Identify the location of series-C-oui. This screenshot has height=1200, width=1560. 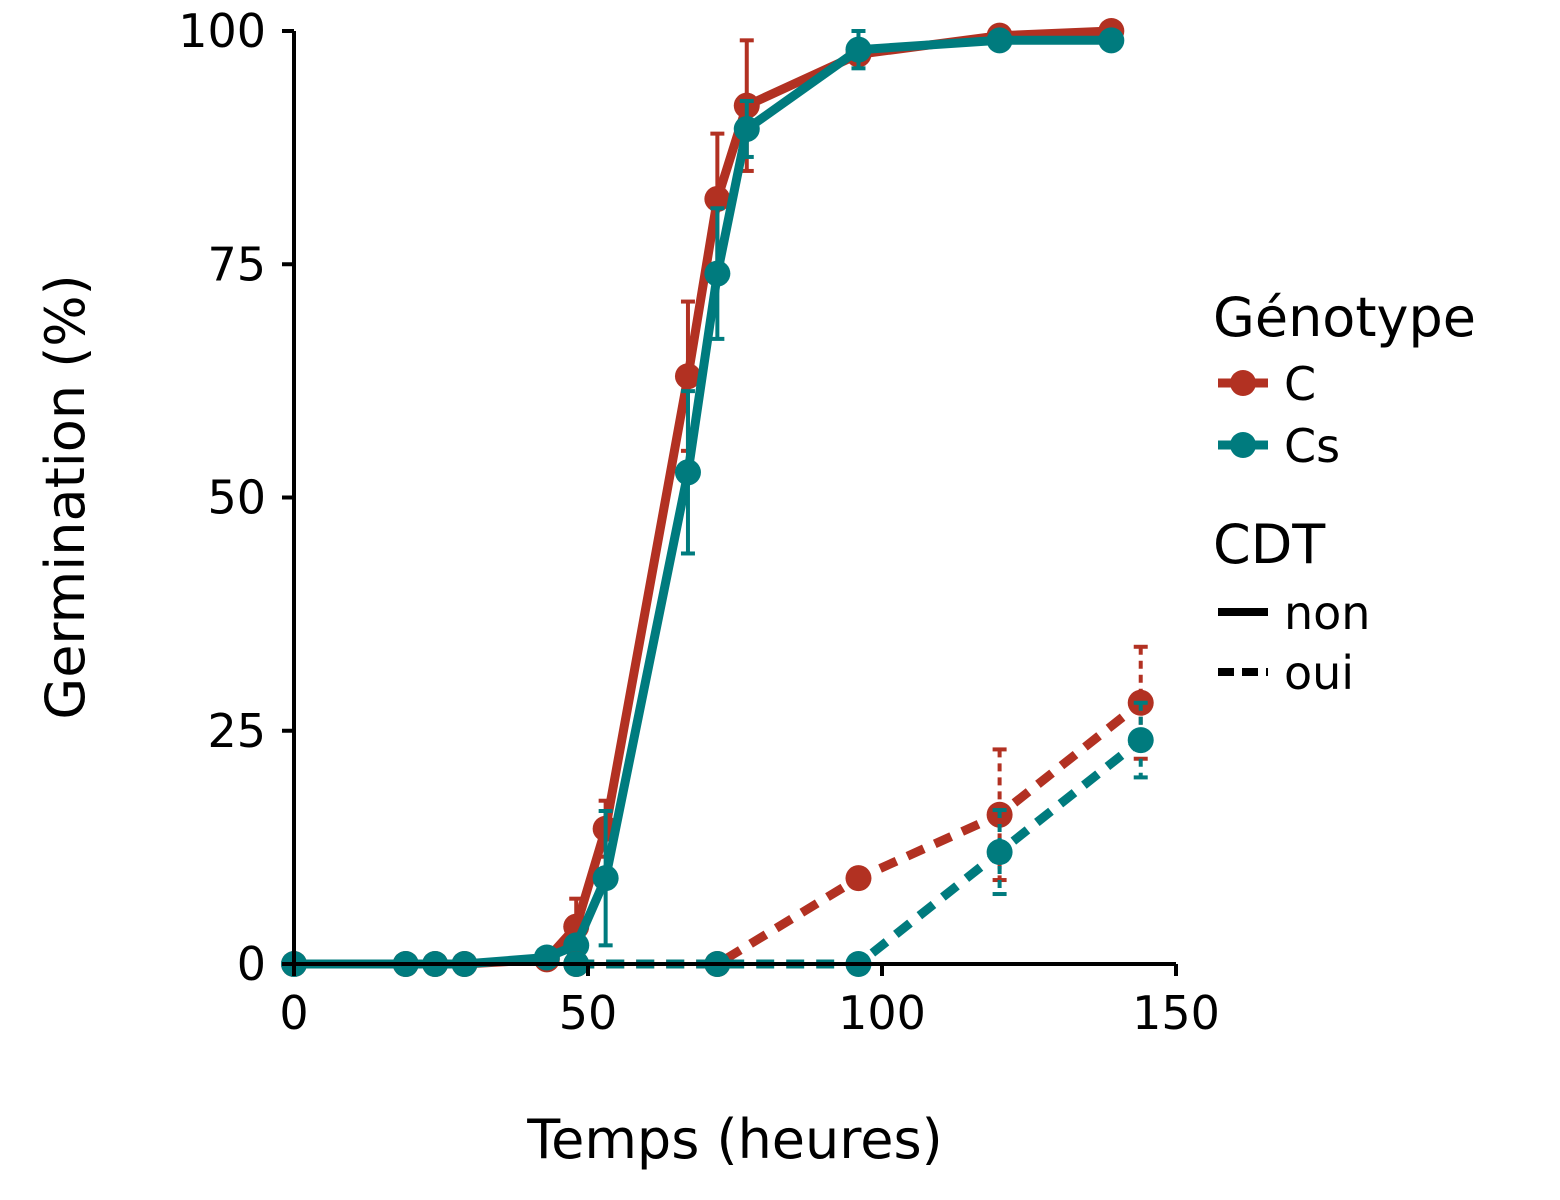
(858, 810).